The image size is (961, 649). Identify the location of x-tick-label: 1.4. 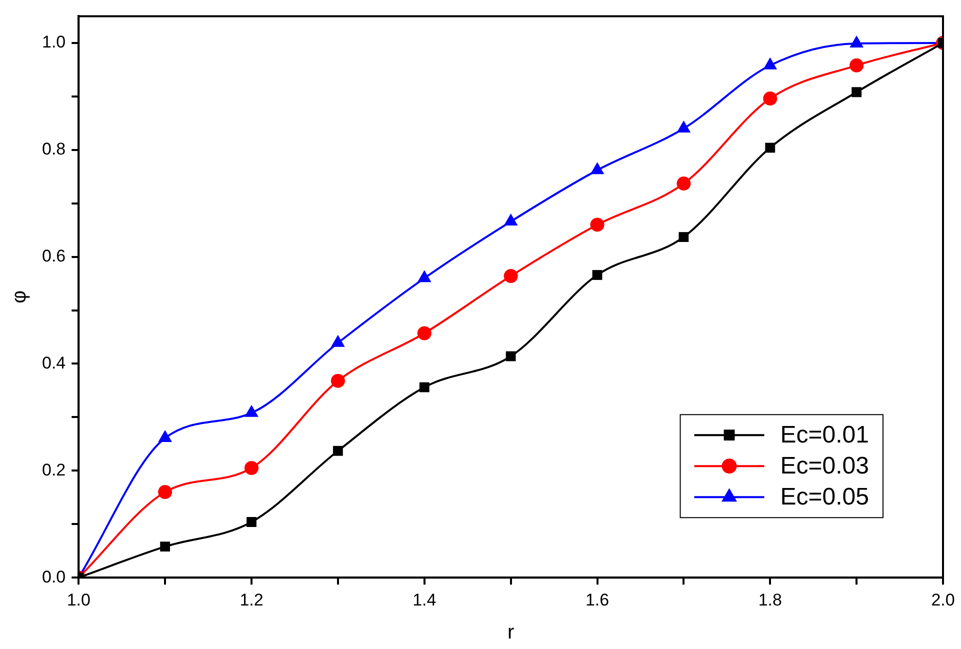
(424, 600).